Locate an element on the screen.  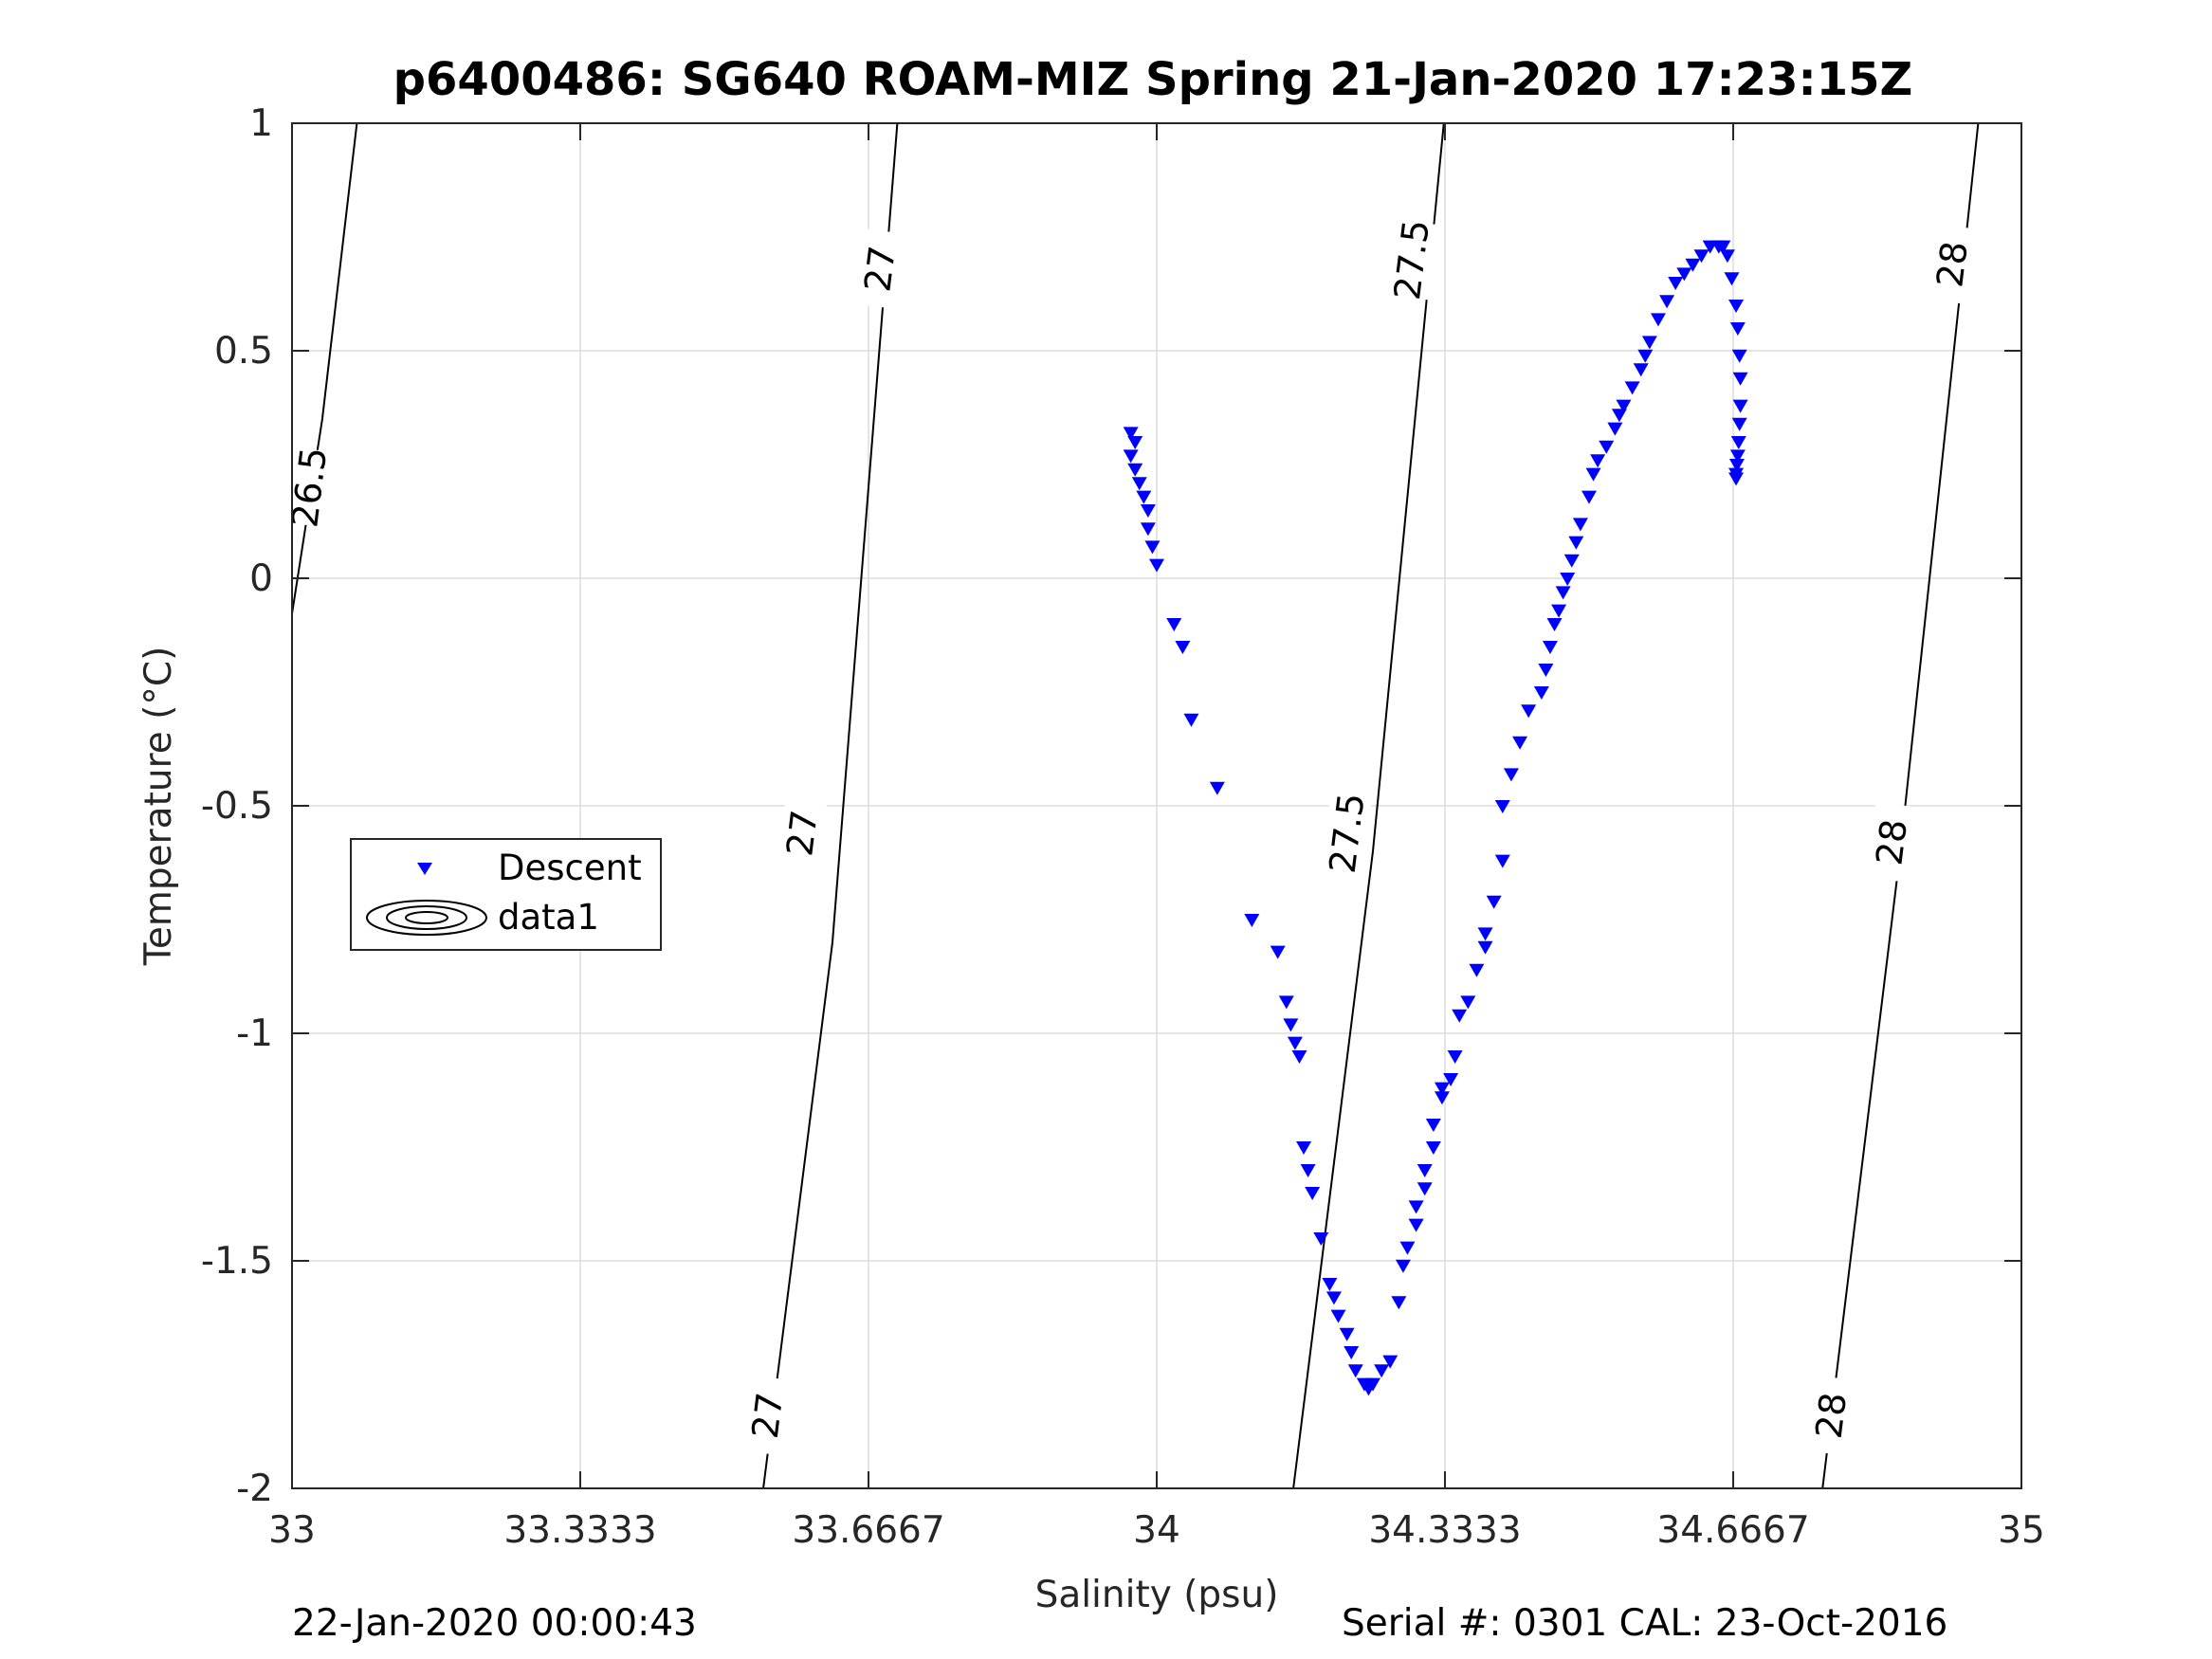
contour-label-text: 27 is located at coordinates (802, 833).